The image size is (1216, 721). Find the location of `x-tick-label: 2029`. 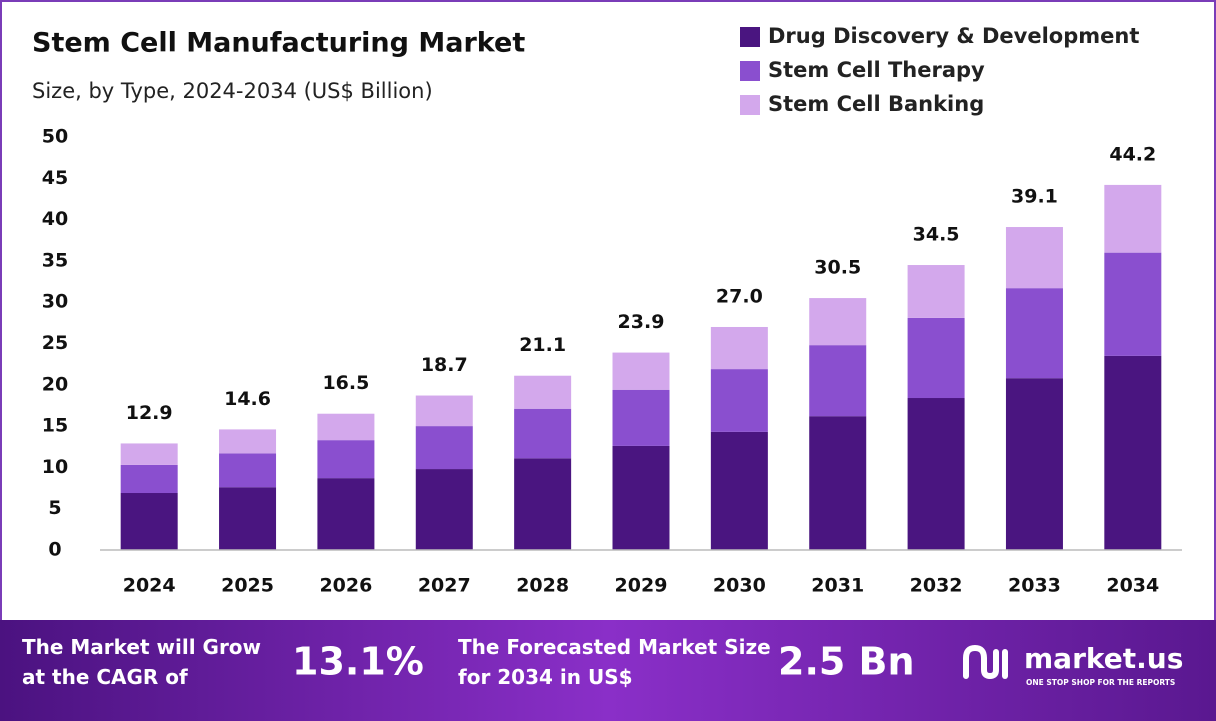

x-tick-label: 2029 is located at coordinates (641, 586).